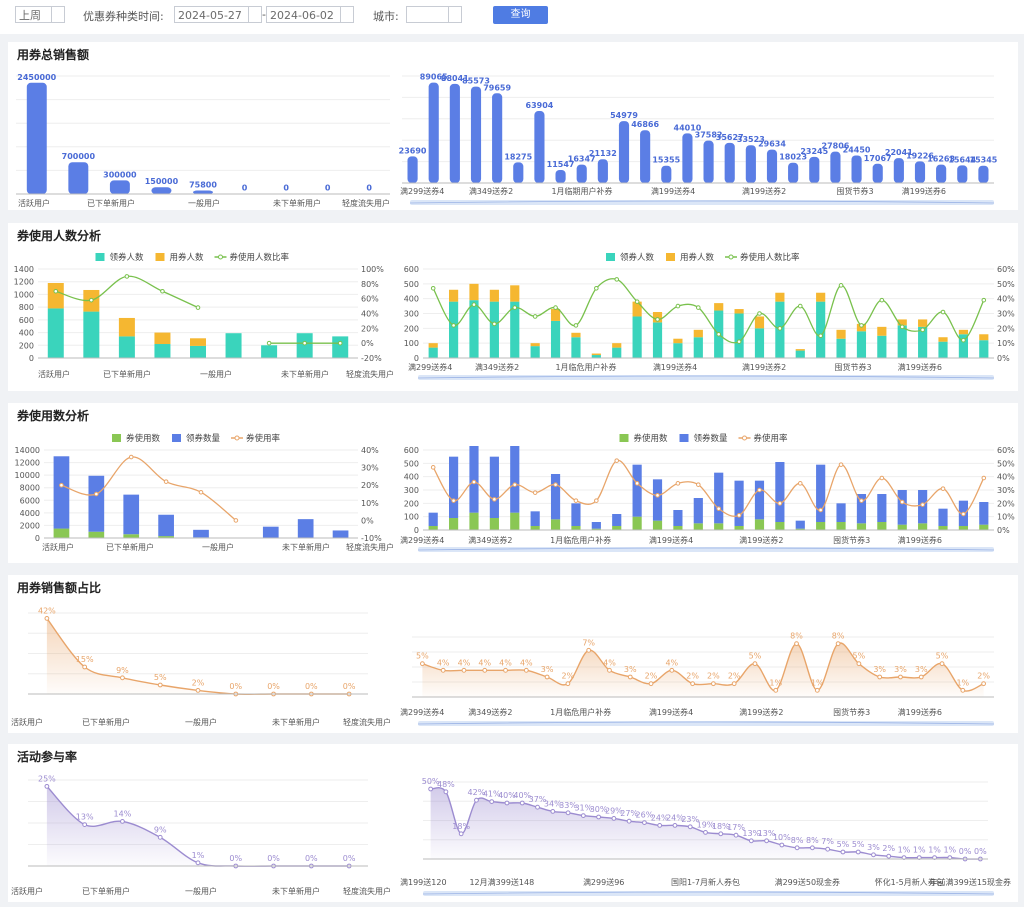  What do you see at coordinates (520, 15) in the screenshot?
I see `query-button: 查询` at bounding box center [520, 15].